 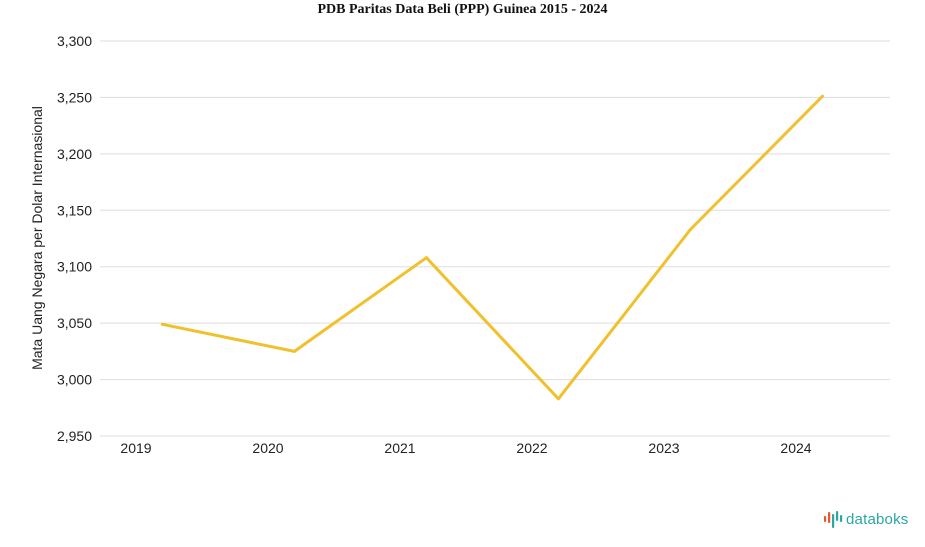 I want to click on x-tick-label: 2019, so click(x=135, y=448).